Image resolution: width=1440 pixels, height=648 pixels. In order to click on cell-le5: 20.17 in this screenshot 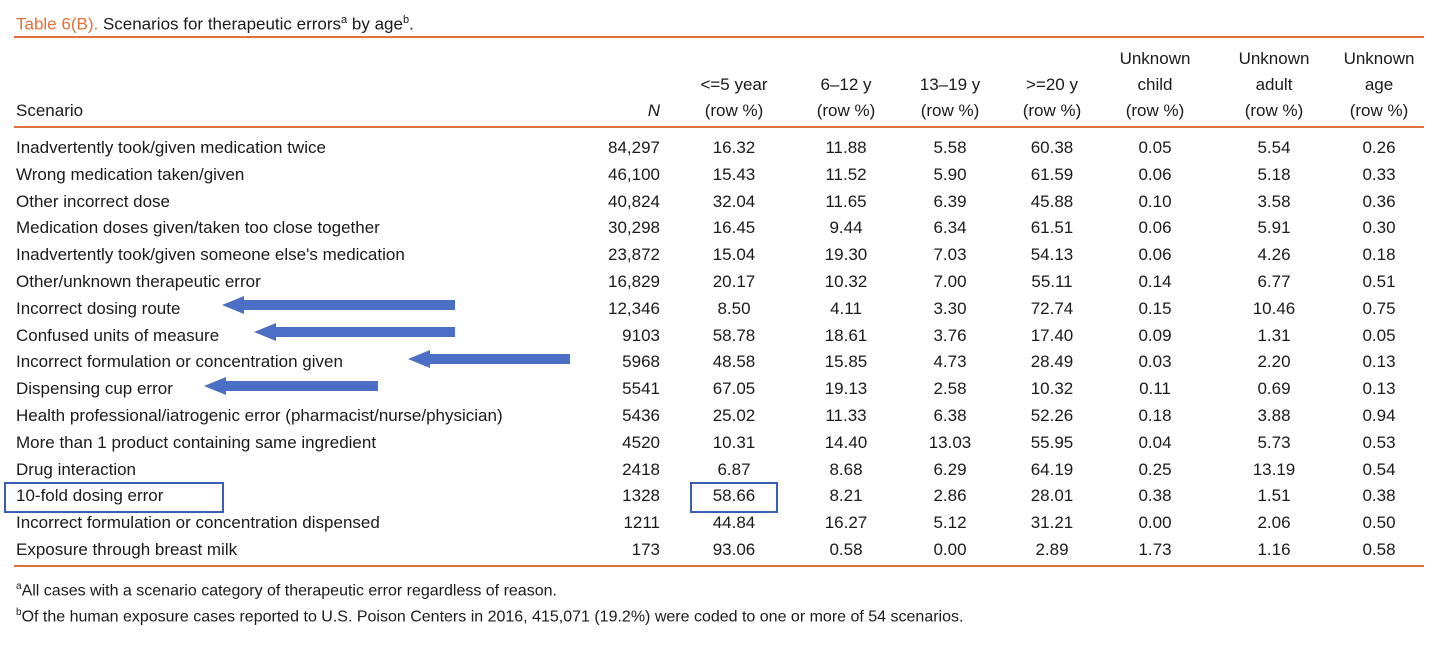, I will do `click(734, 281)`.